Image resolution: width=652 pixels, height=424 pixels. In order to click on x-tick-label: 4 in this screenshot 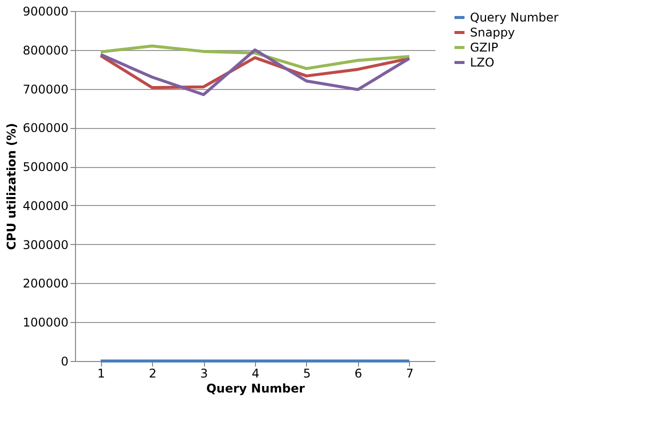, I will do `click(256, 373)`.